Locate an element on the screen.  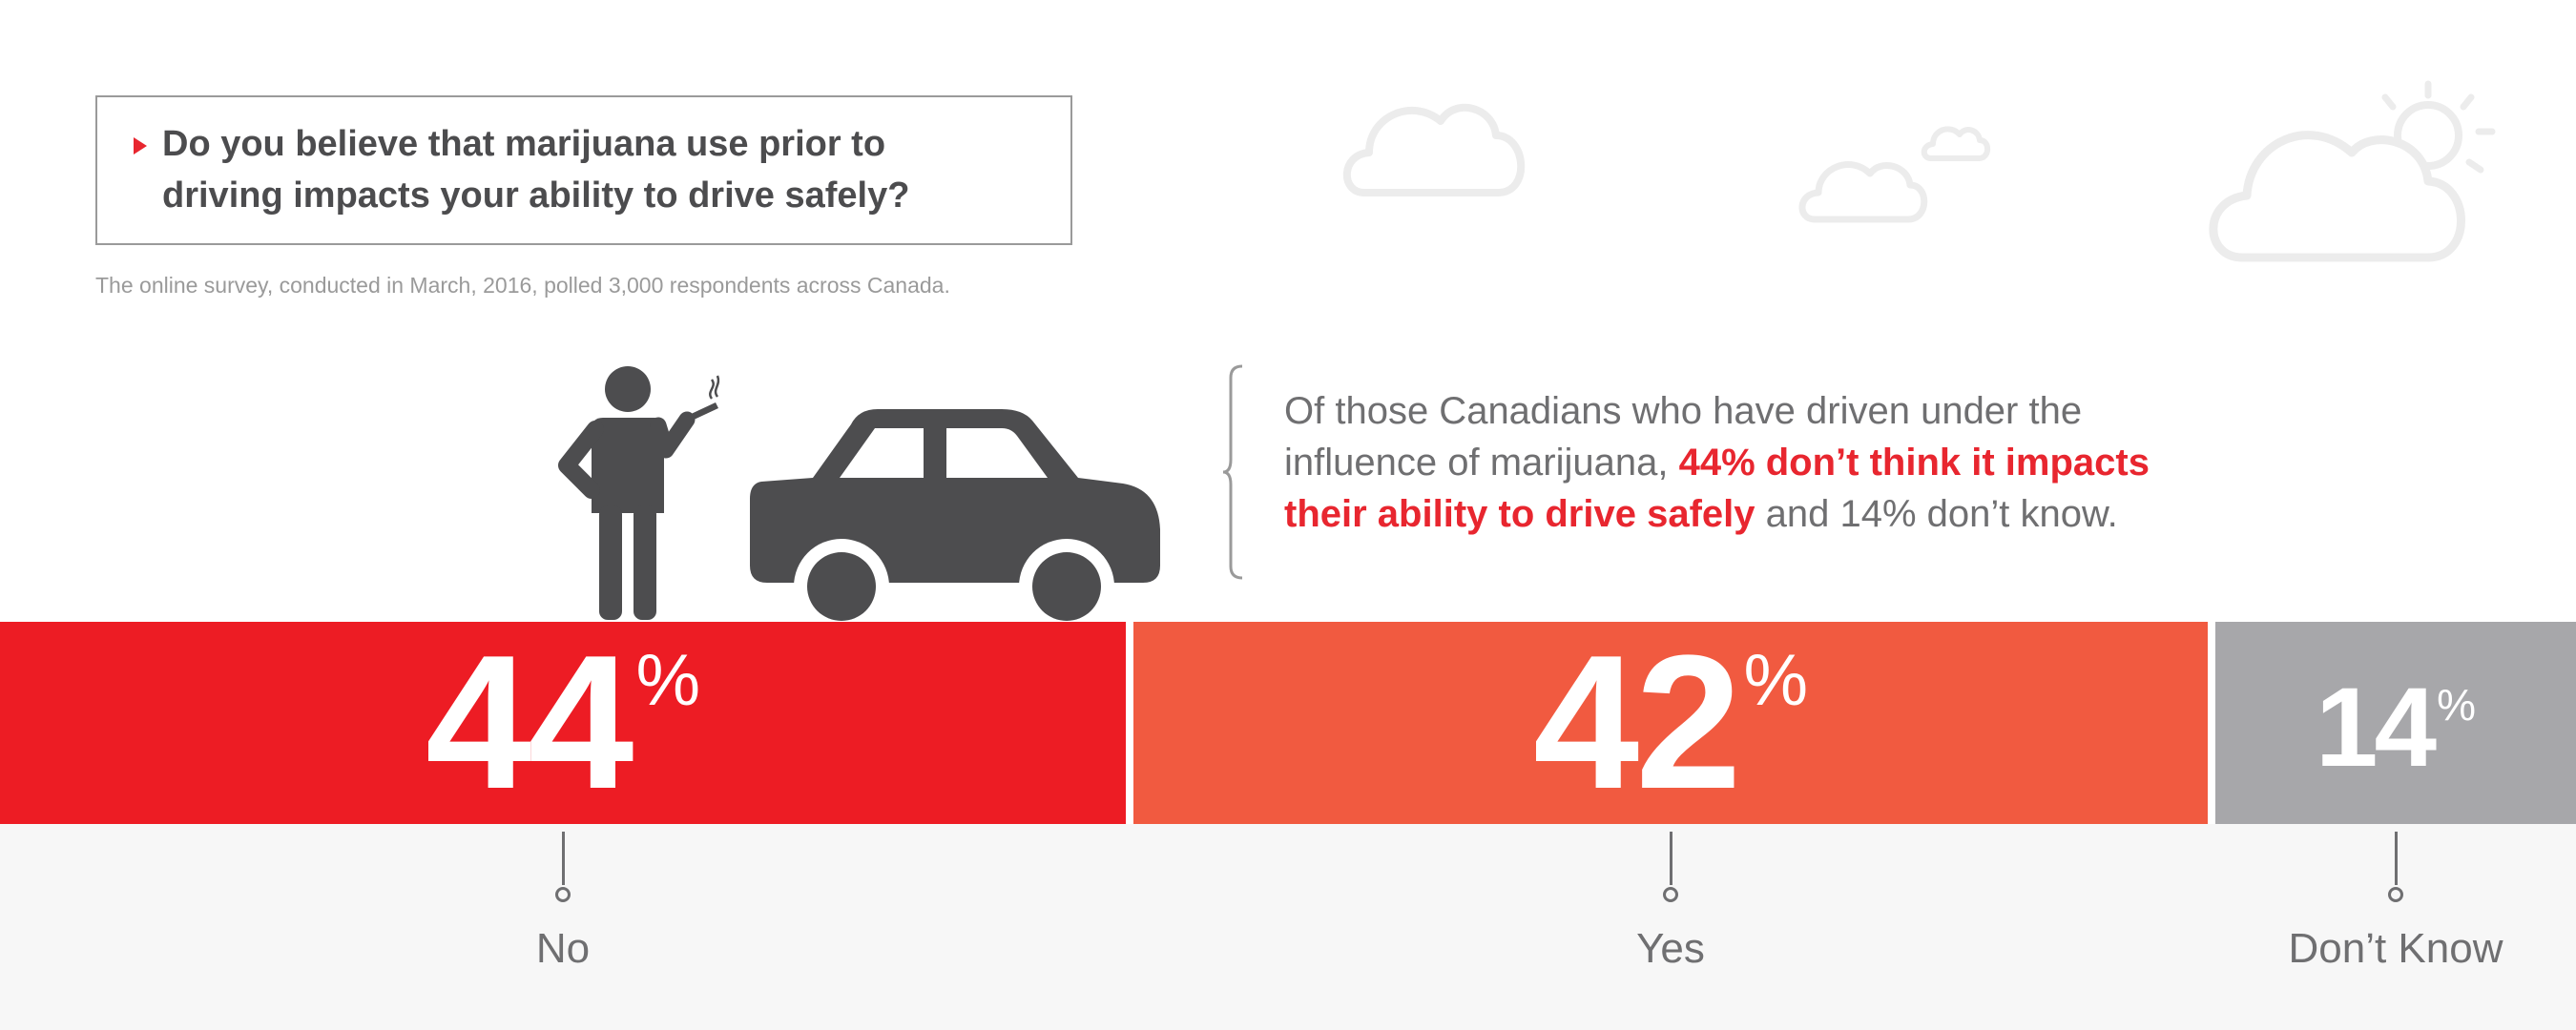
bar-value-label: 44% is located at coordinates (563, 723).